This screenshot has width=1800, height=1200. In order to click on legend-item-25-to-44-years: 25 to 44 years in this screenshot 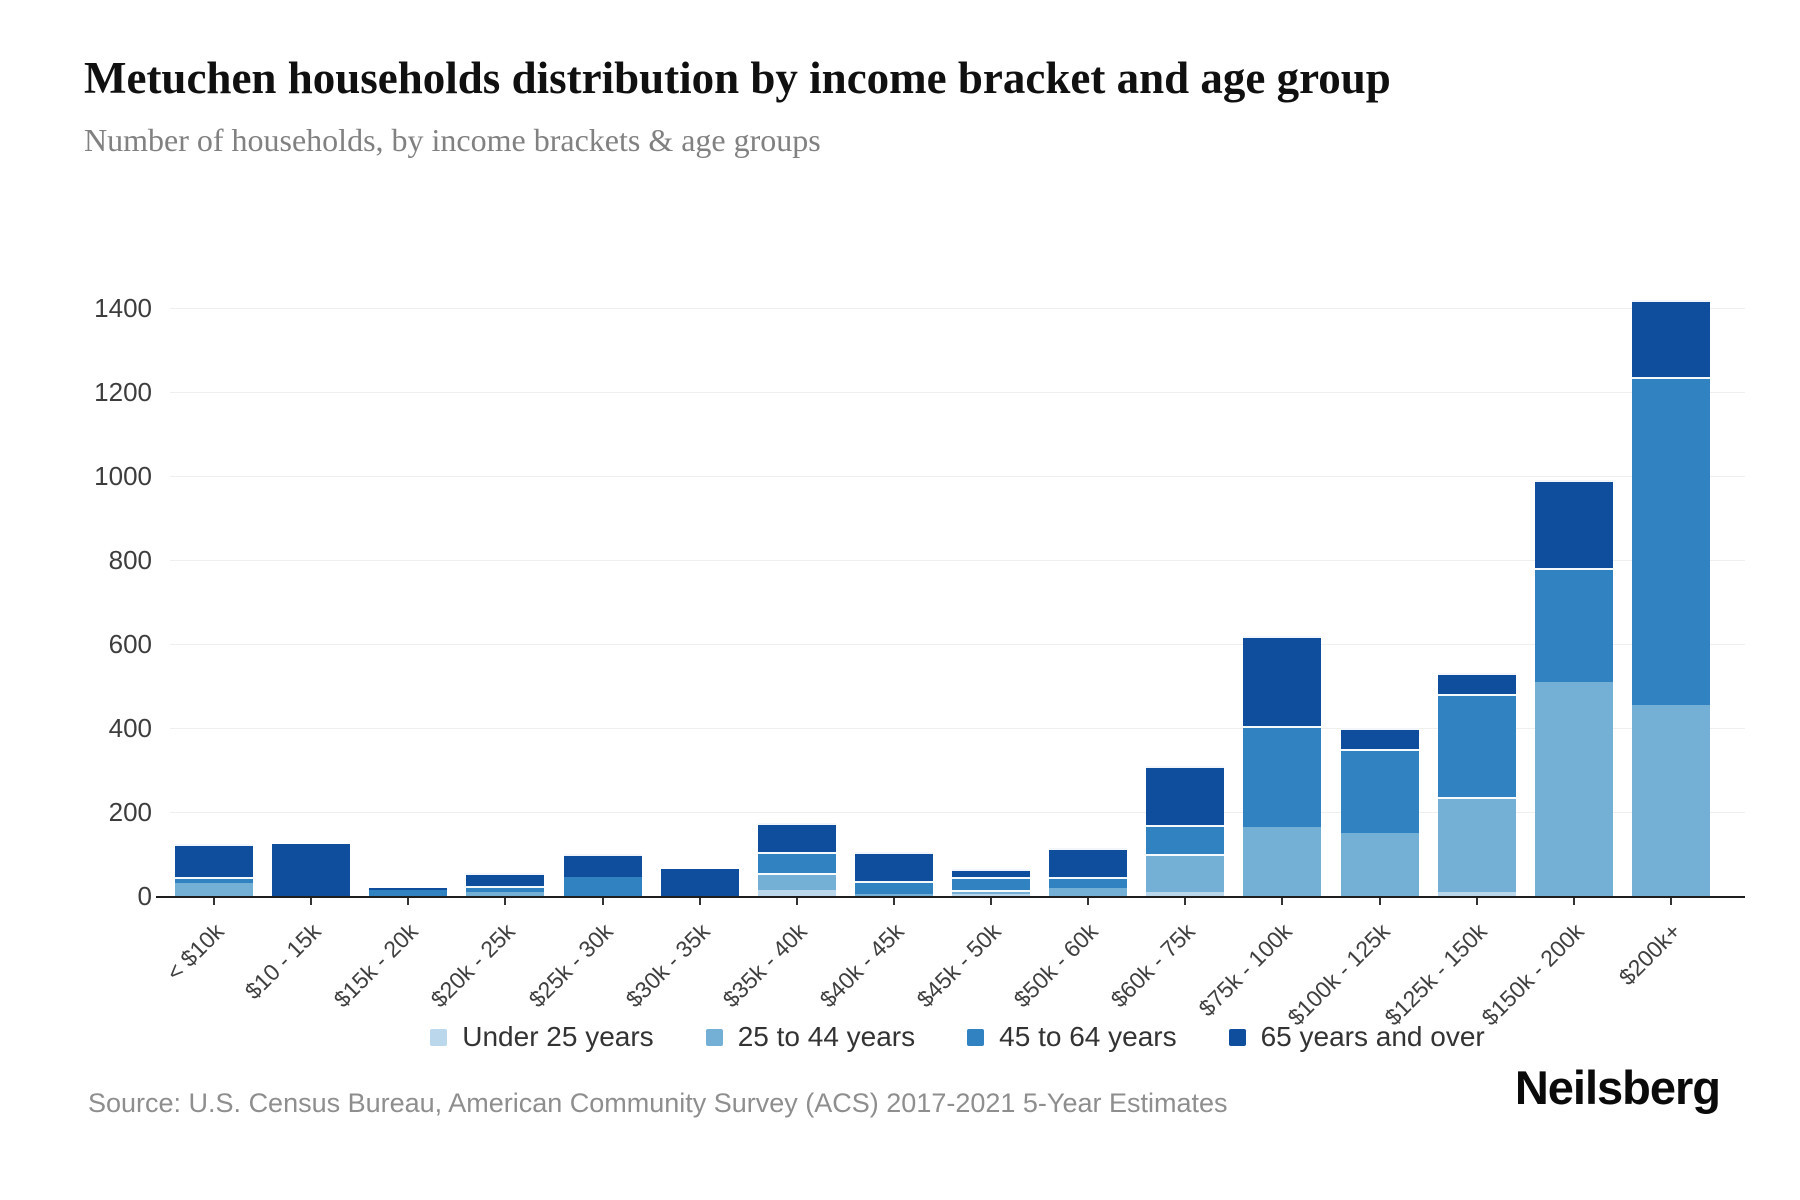, I will do `click(810, 1036)`.